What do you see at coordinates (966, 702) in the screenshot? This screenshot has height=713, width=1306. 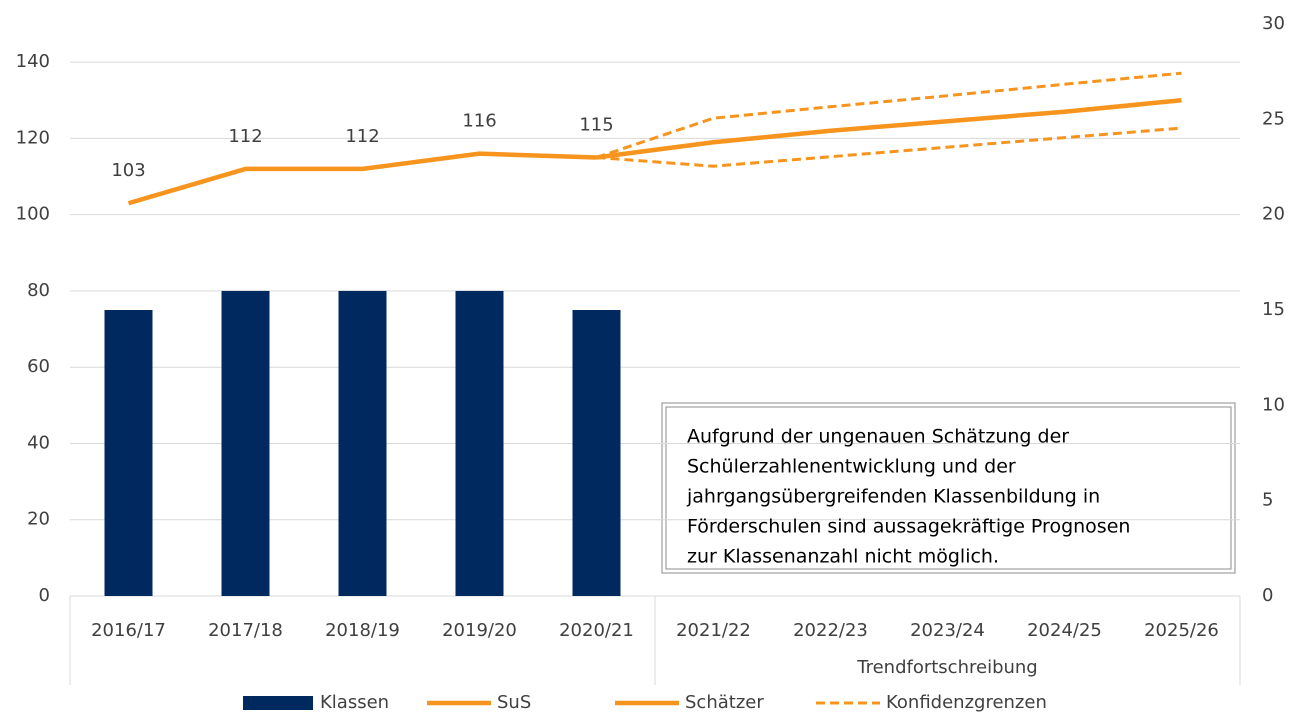 I see `legend-label: Konfidenzgrenzen` at bounding box center [966, 702].